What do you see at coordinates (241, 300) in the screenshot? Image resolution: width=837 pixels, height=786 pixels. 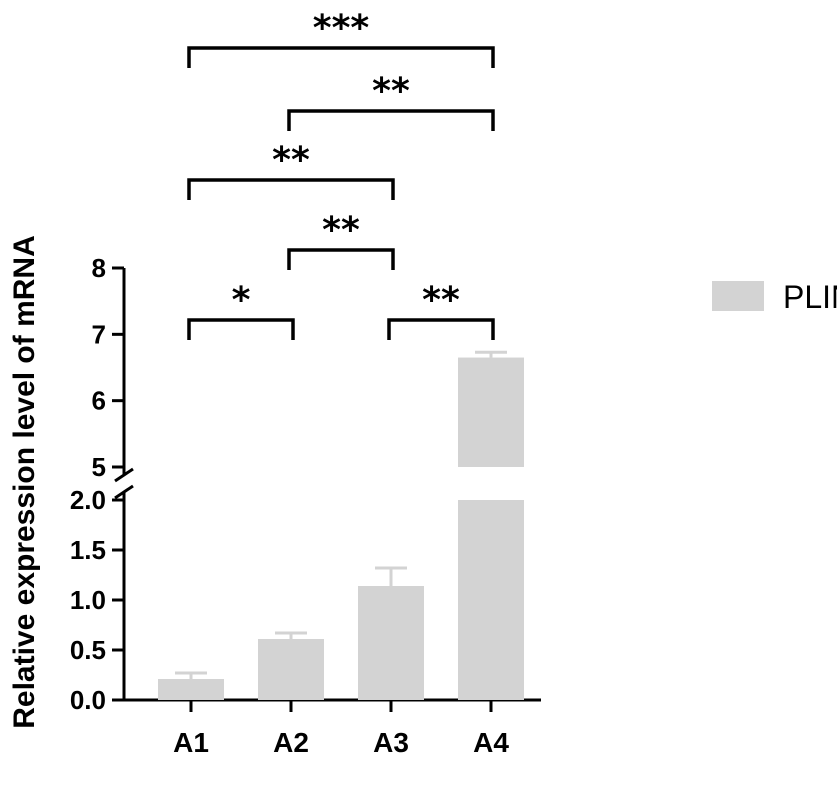 I see `significance-label: *` at bounding box center [241, 300].